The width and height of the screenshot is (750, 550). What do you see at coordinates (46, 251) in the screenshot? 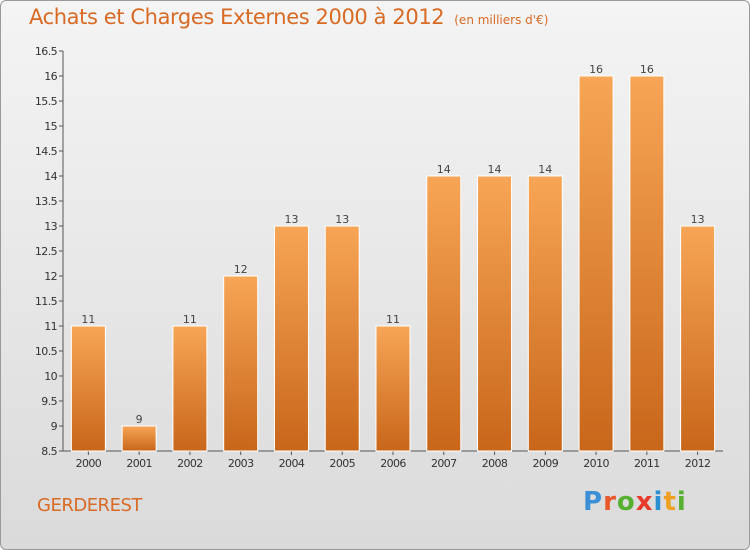
I see `y-tick-label: 12.5` at bounding box center [46, 251].